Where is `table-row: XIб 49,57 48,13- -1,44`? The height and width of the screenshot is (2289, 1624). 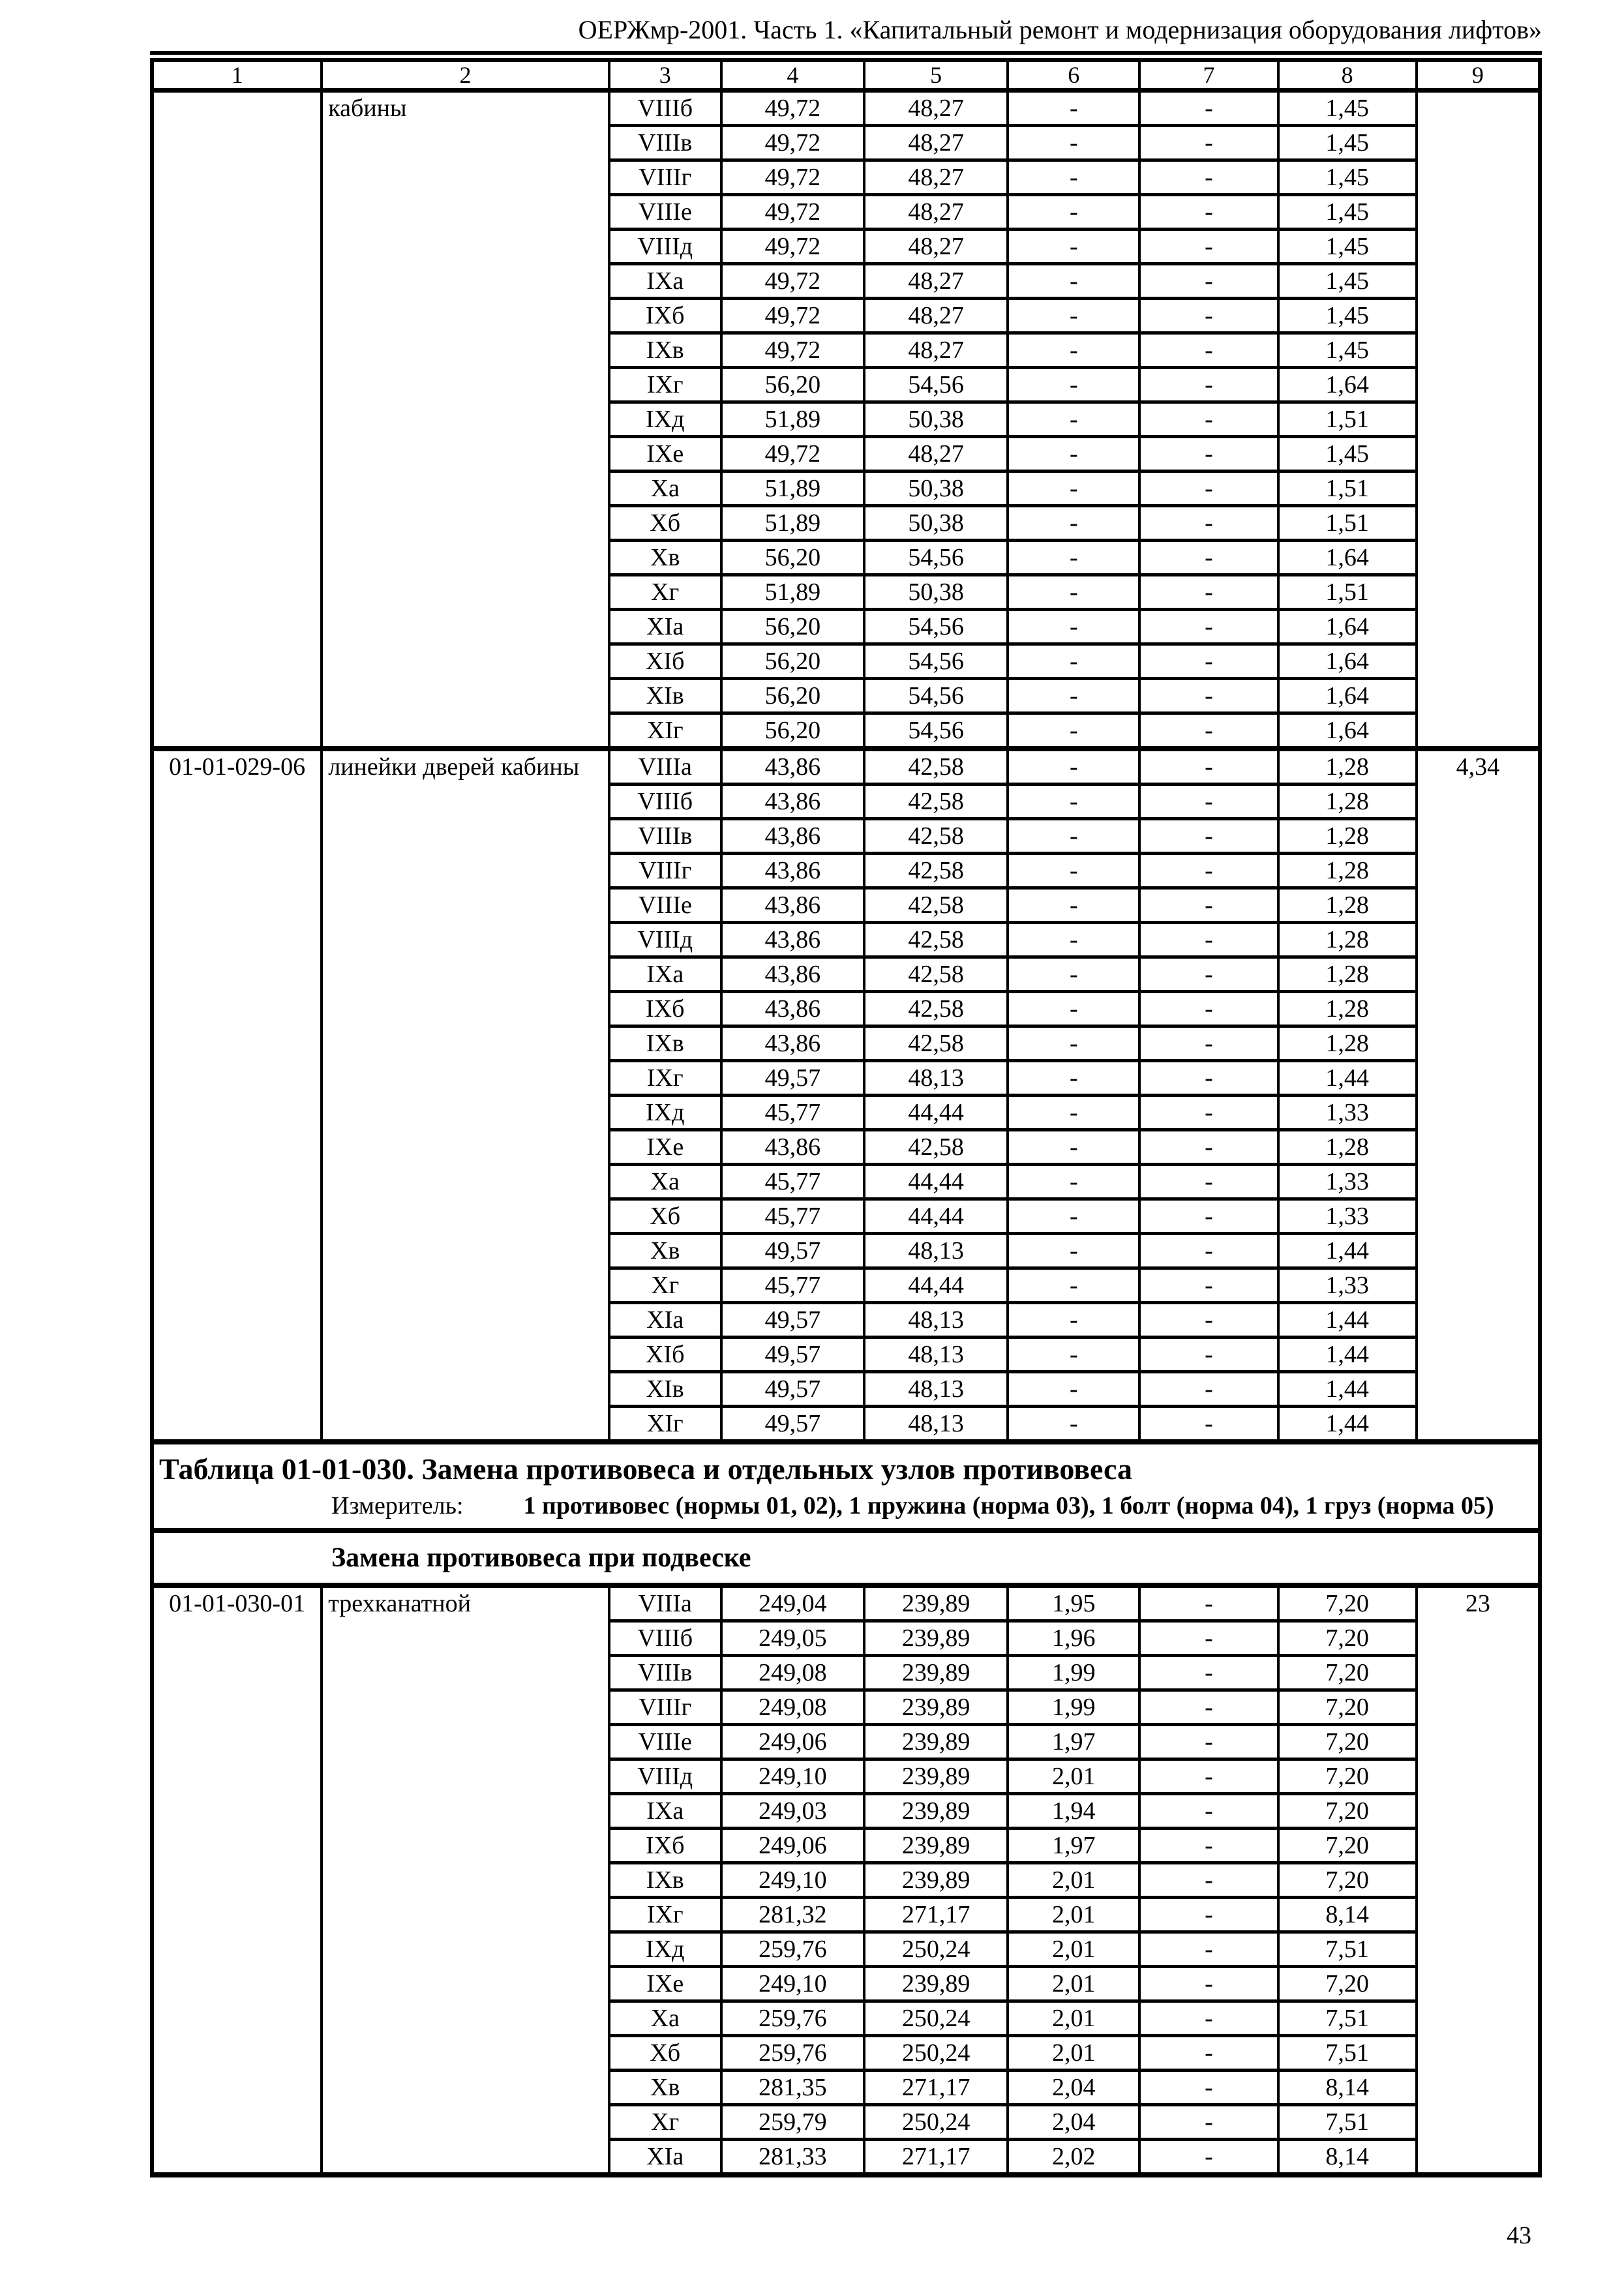
table-row: XIб 49,57 48,13- -1,44 is located at coordinates (846, 1354).